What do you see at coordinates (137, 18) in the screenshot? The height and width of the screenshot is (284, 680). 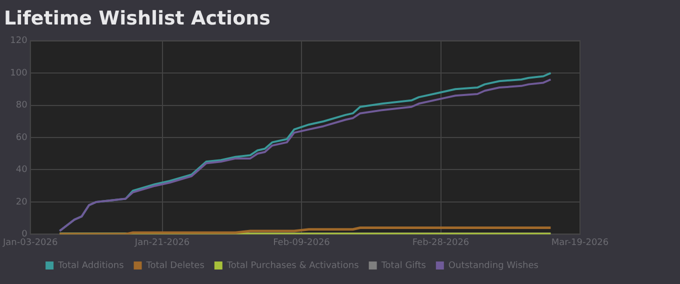 I see `chart-title: Lifetime Wishlist Actions` at bounding box center [137, 18].